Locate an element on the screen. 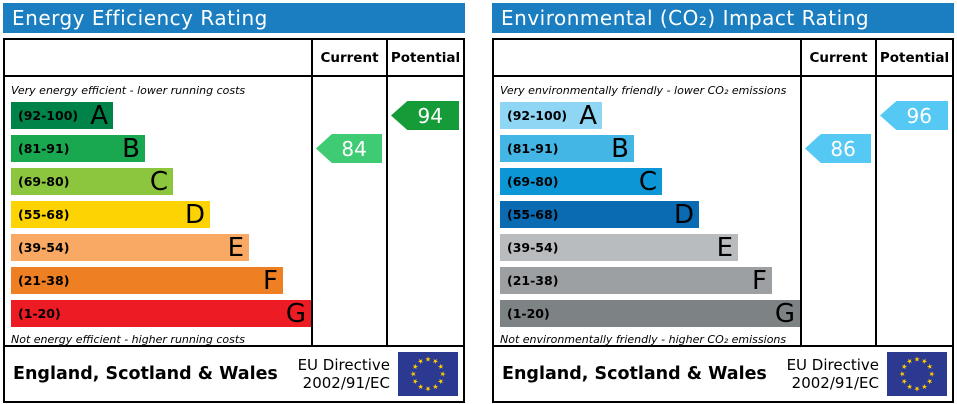  current-rating-arrow: 86 is located at coordinates (838, 148).